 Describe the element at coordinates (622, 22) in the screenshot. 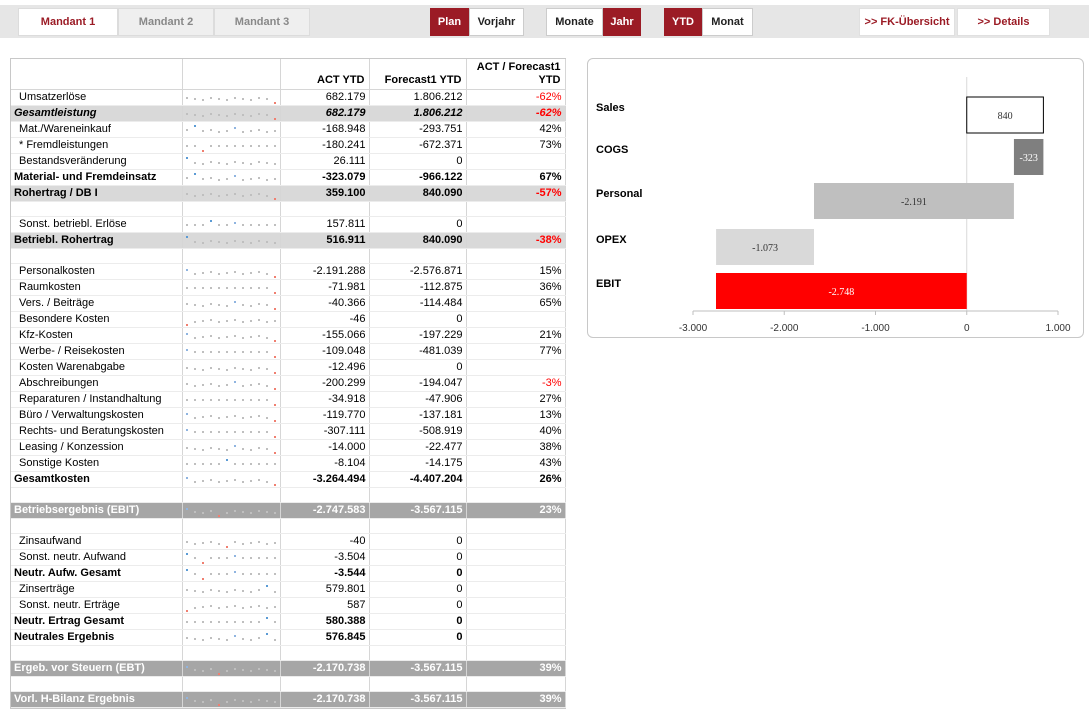

I see `jahr-toggle: Jahr` at that location.